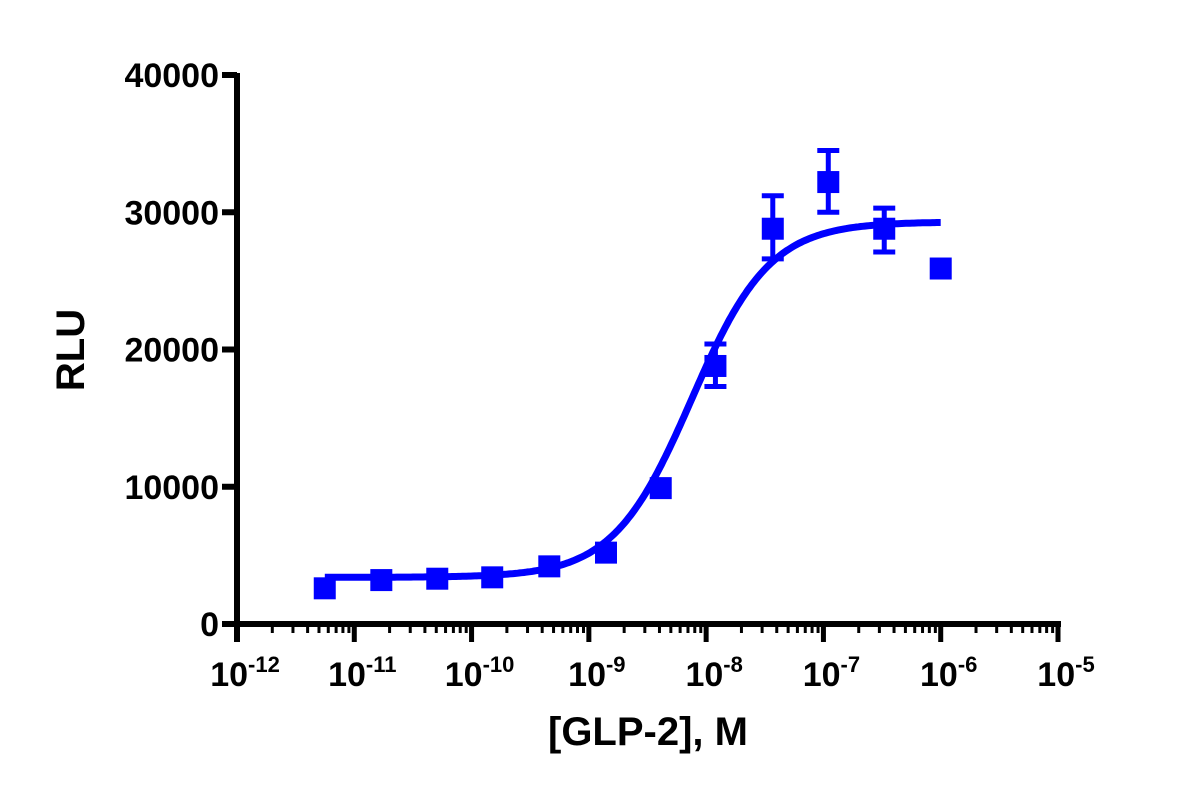  Describe the element at coordinates (948, 673) in the screenshot. I see `x-tick-label: 10⁻⁶` at that location.